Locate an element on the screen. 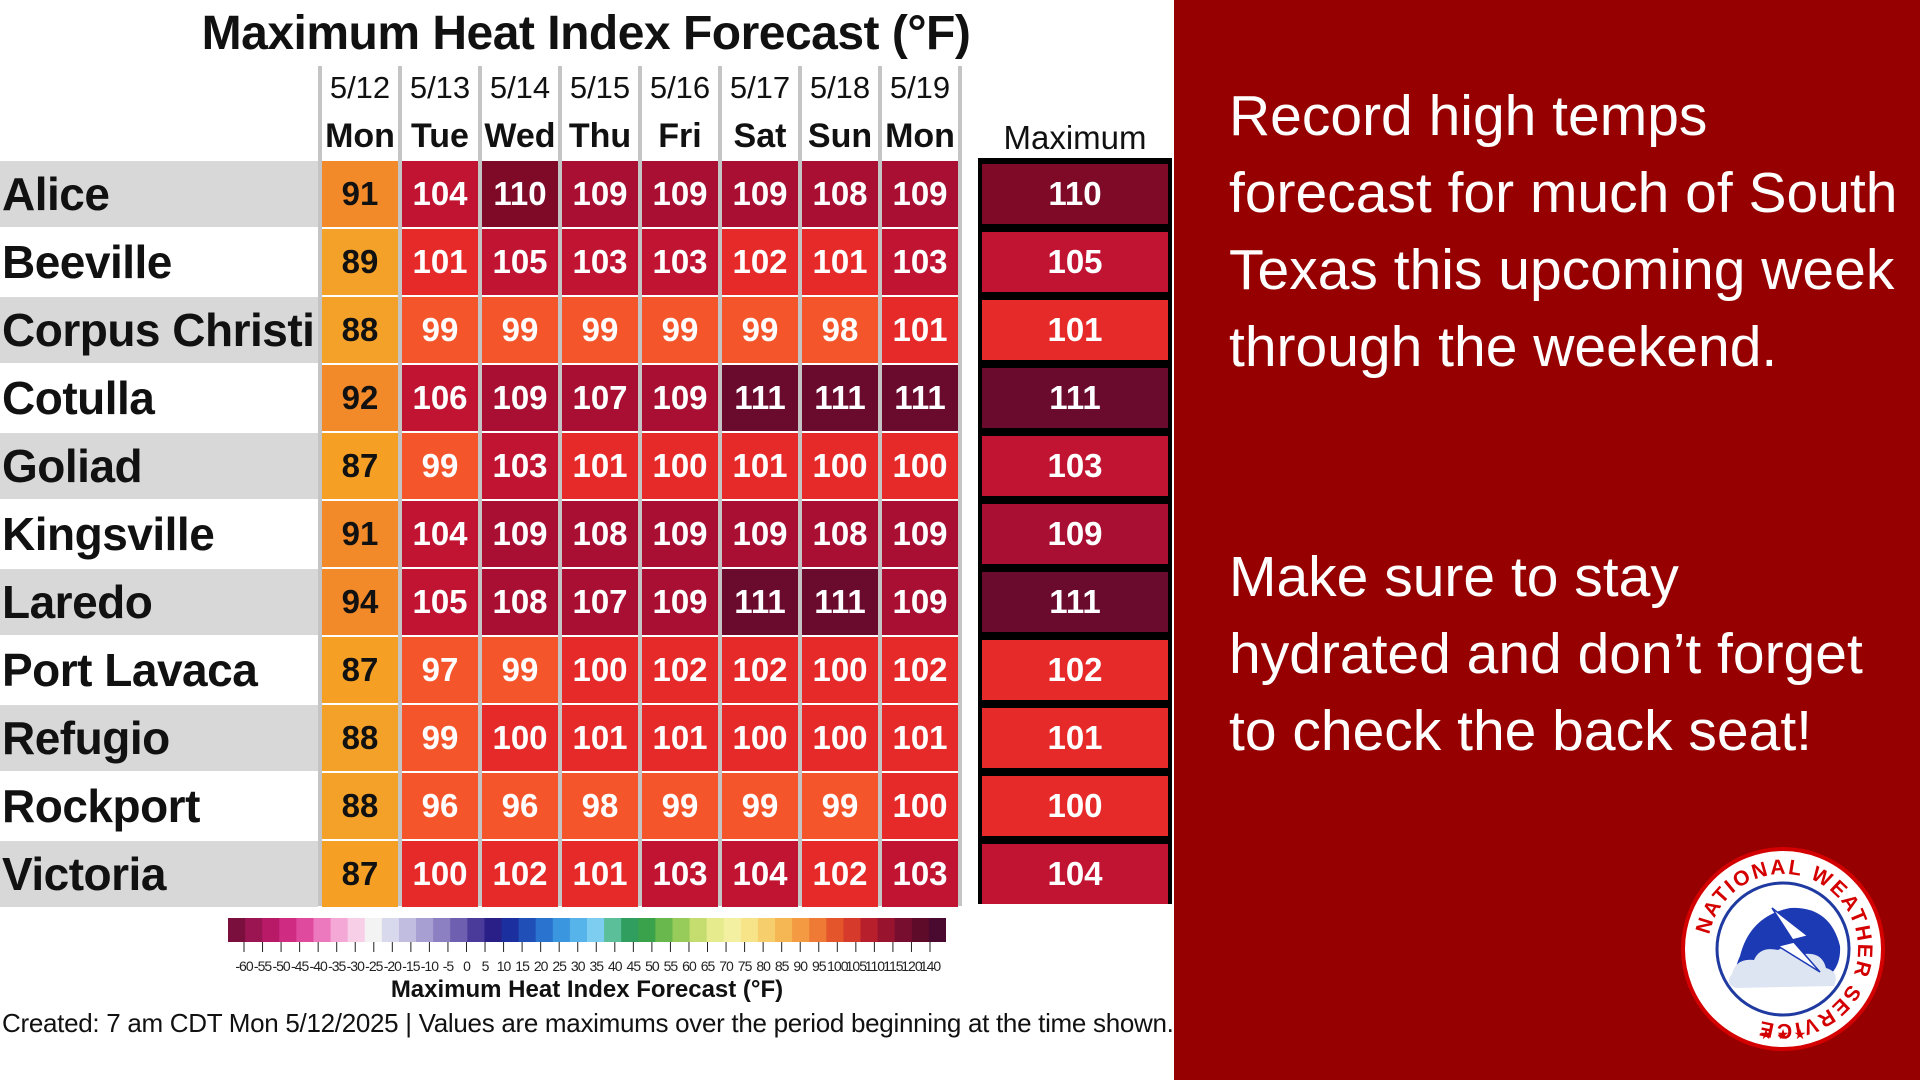 The image size is (1920, 1080). color-scale-label: 115 is located at coordinates (893, 966).